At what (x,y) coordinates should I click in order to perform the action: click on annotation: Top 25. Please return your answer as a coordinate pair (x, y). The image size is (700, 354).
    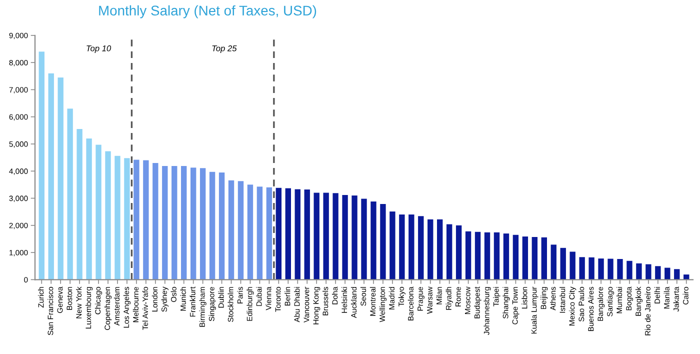
    Looking at the image, I should click on (224, 49).